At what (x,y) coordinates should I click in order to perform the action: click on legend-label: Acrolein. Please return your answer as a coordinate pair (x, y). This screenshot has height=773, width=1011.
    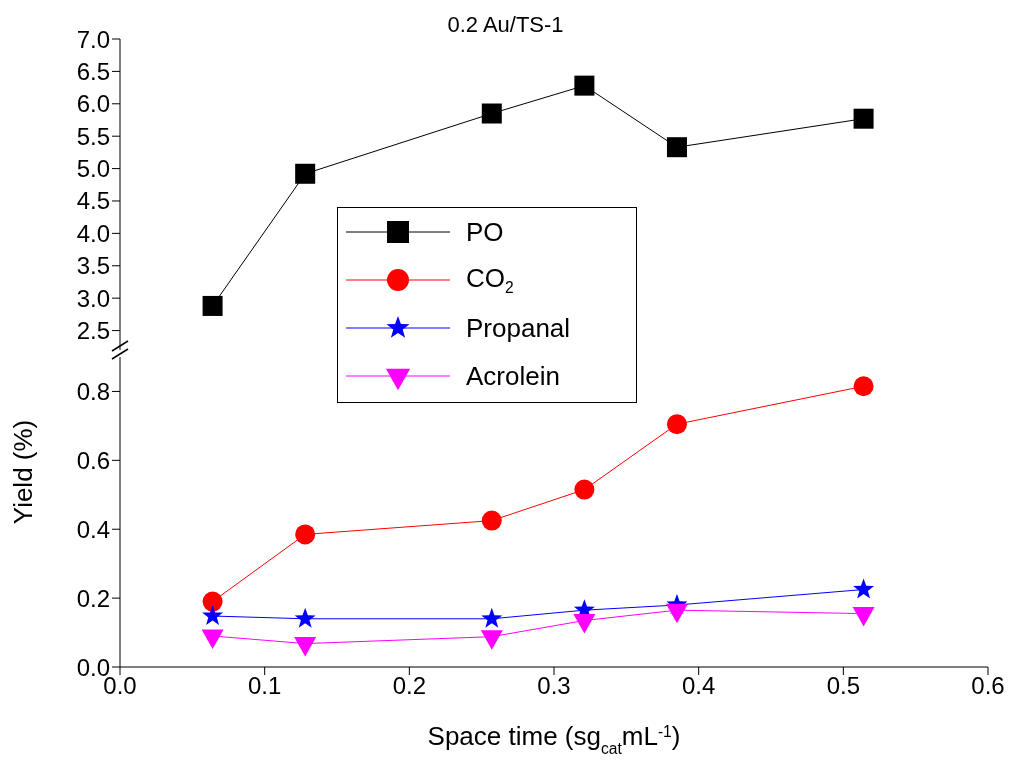
    Looking at the image, I should click on (513, 375).